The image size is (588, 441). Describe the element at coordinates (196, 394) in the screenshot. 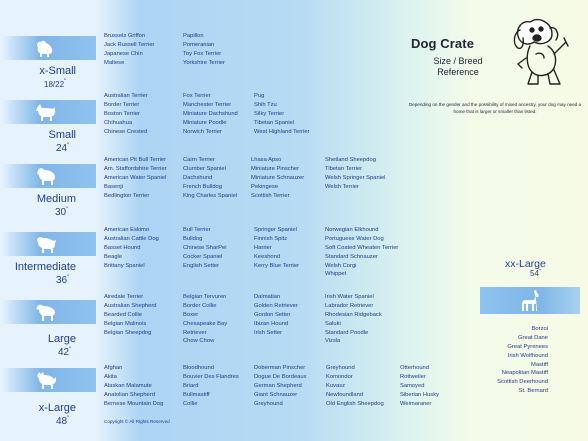

I see `breed-item: Bullmastiff` at that location.